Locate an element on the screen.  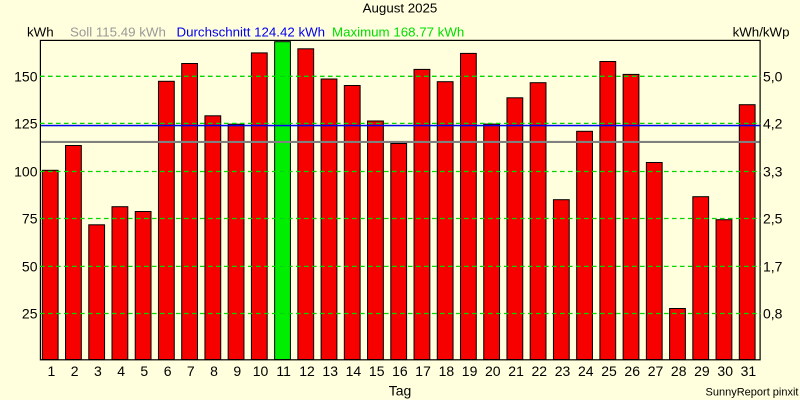
svg-text: 19 is located at coordinates (470, 371).